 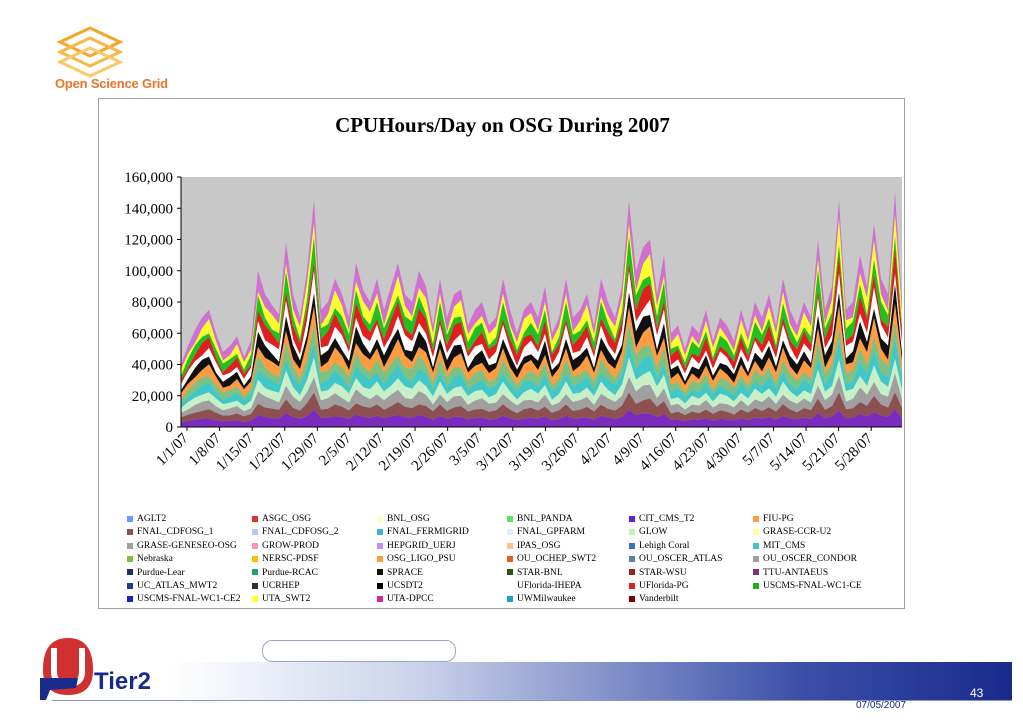 What do you see at coordinates (428, 532) in the screenshot?
I see `legend-label: FNAL_FERMIGRID` at bounding box center [428, 532].